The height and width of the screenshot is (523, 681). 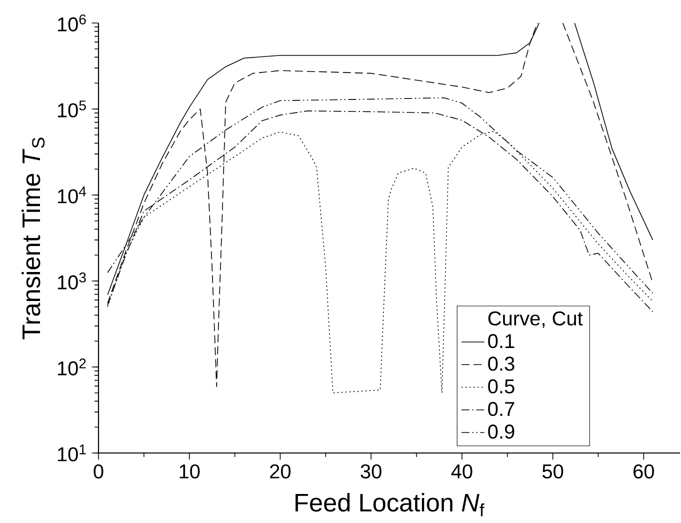 What do you see at coordinates (461, 471) in the screenshot?
I see `x-tick-label: 40` at bounding box center [461, 471].